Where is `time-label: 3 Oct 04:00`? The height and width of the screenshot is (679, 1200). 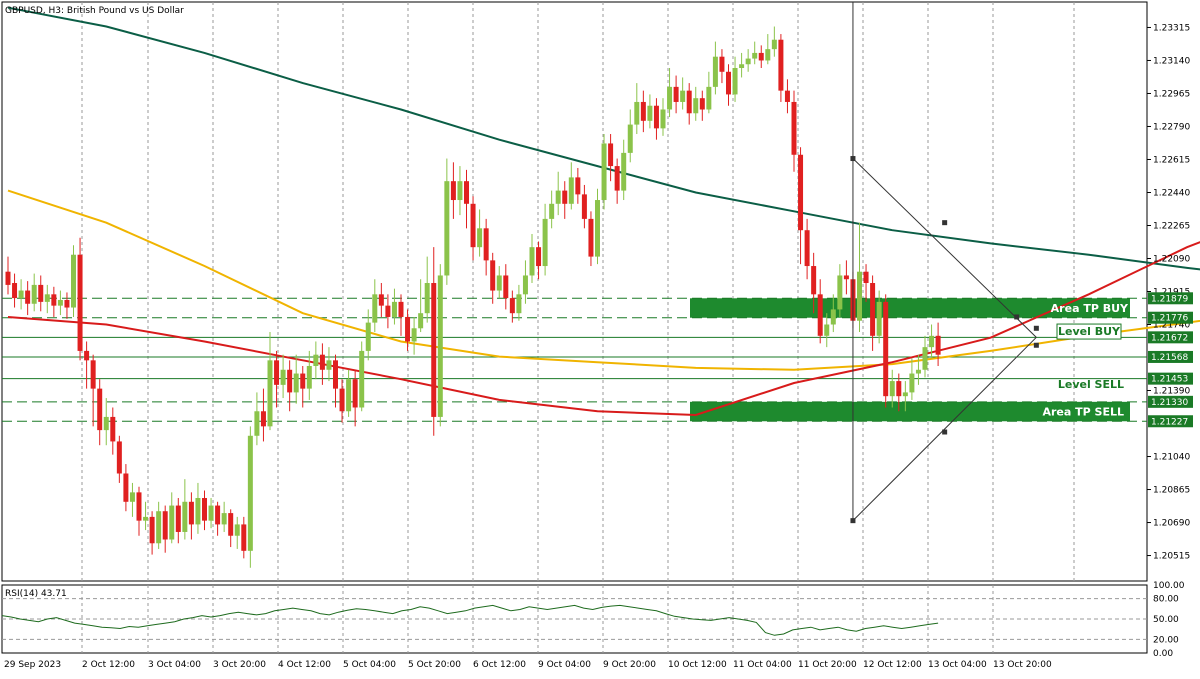 time-label: 3 Oct 04:00 is located at coordinates (174, 665).